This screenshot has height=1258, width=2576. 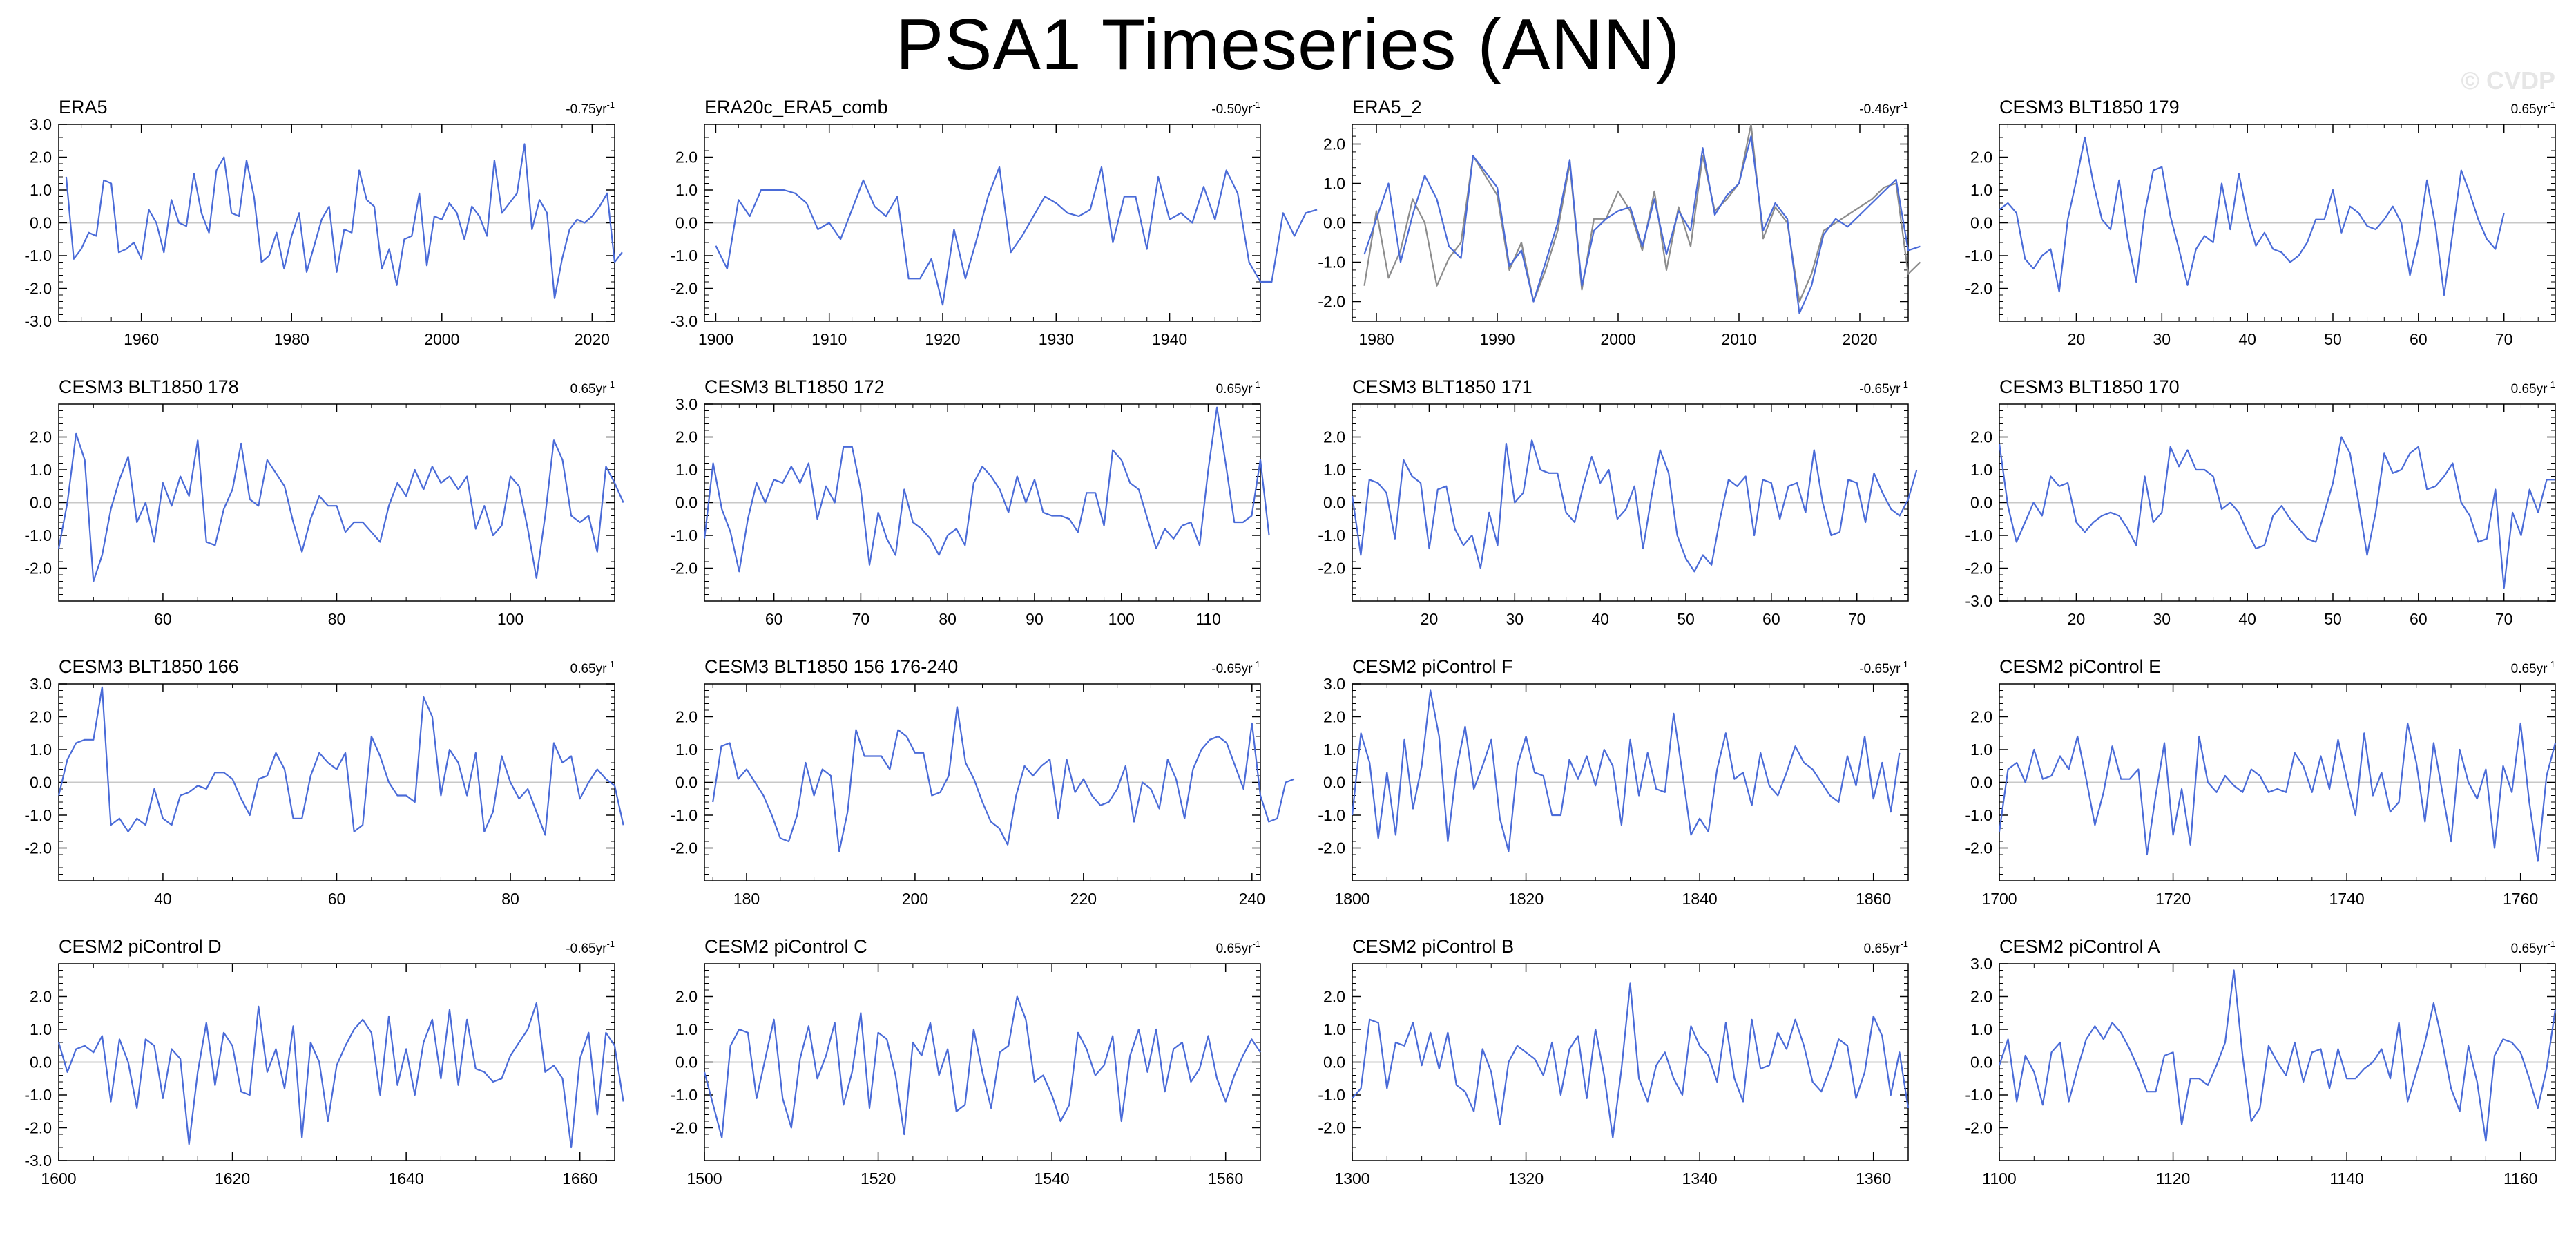 I want to click on panel-title: ERA5, so click(x=83, y=107).